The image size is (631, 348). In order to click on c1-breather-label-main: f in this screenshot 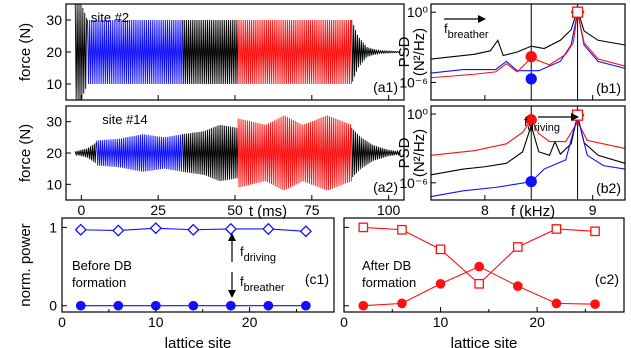, I will do `click(242, 281)`.